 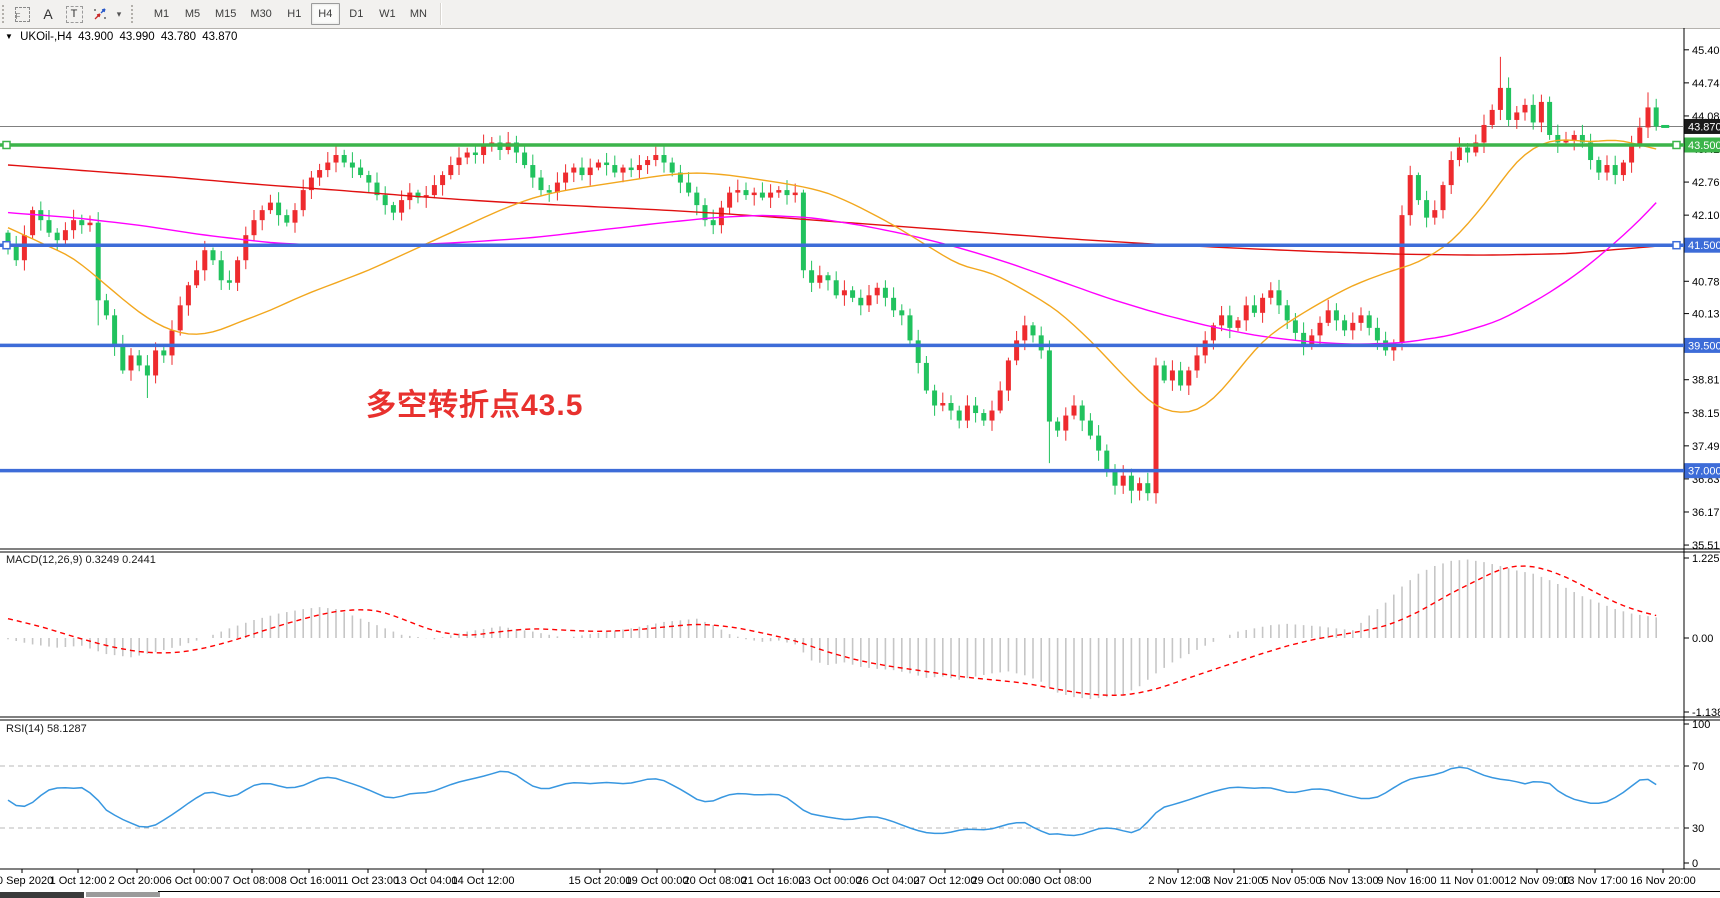 I want to click on svg-text: 39.500, so click(x=1704, y=346).